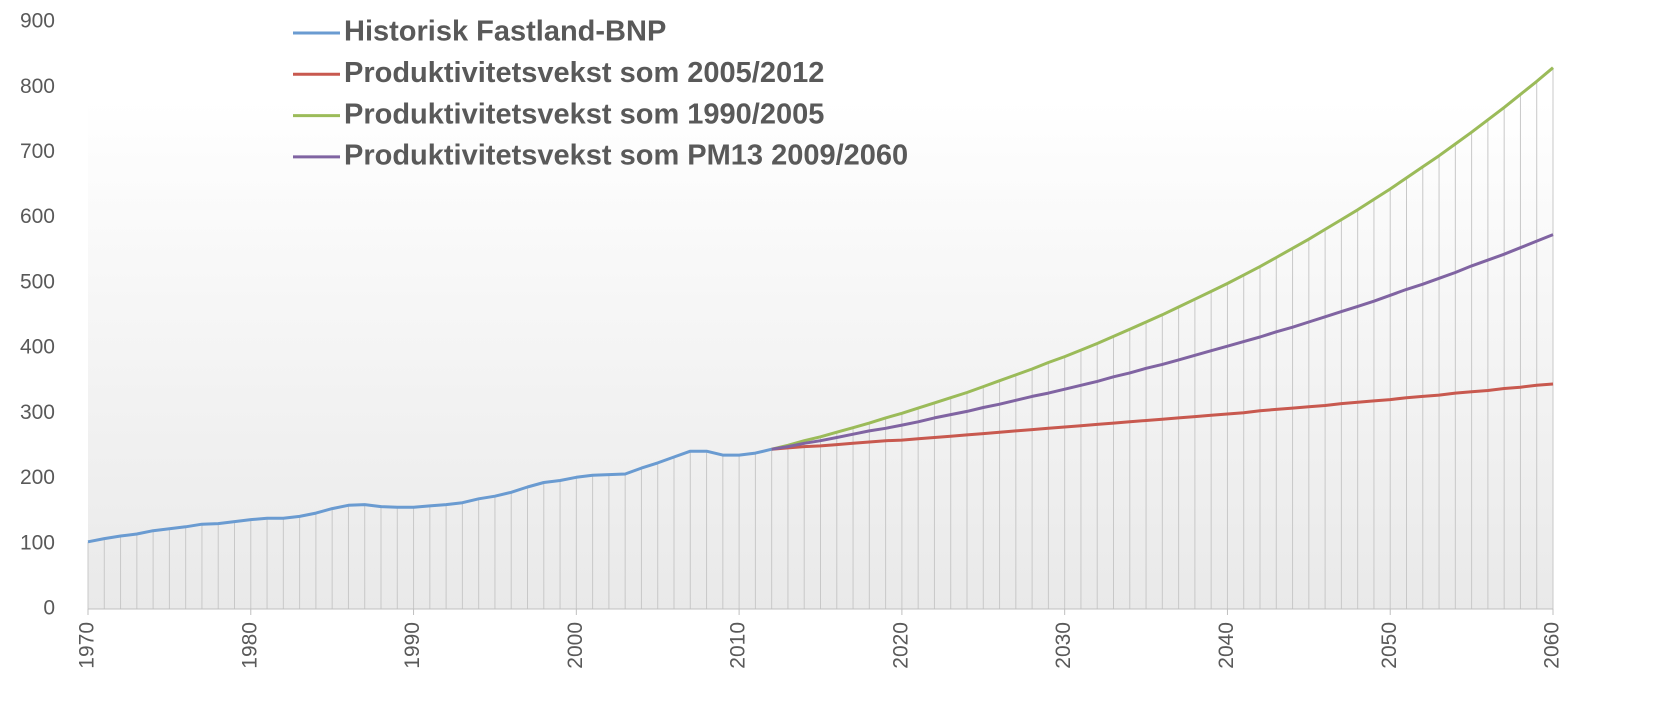 The image size is (1665, 717). What do you see at coordinates (1552, 645) in the screenshot?
I see `x-tick-label: 2060` at bounding box center [1552, 645].